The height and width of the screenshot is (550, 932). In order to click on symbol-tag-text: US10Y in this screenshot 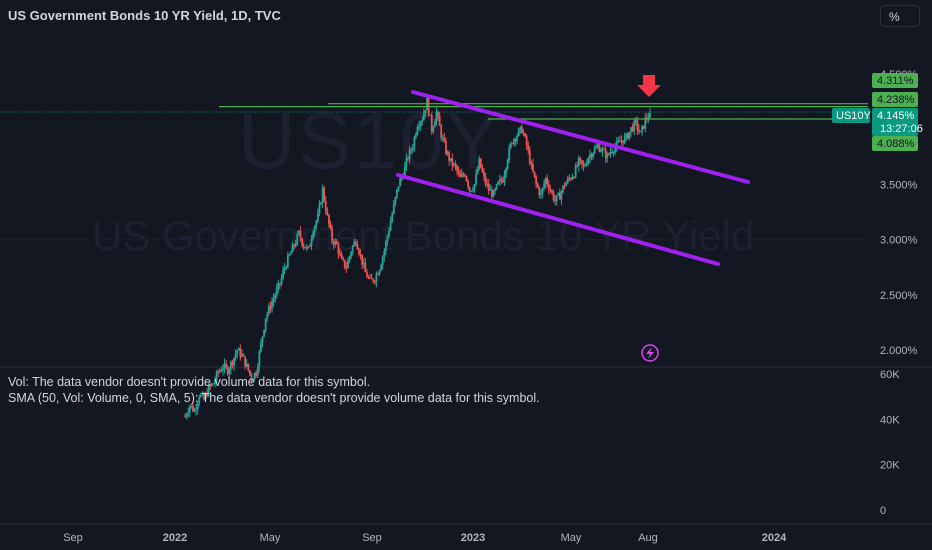, I will do `click(854, 116)`.